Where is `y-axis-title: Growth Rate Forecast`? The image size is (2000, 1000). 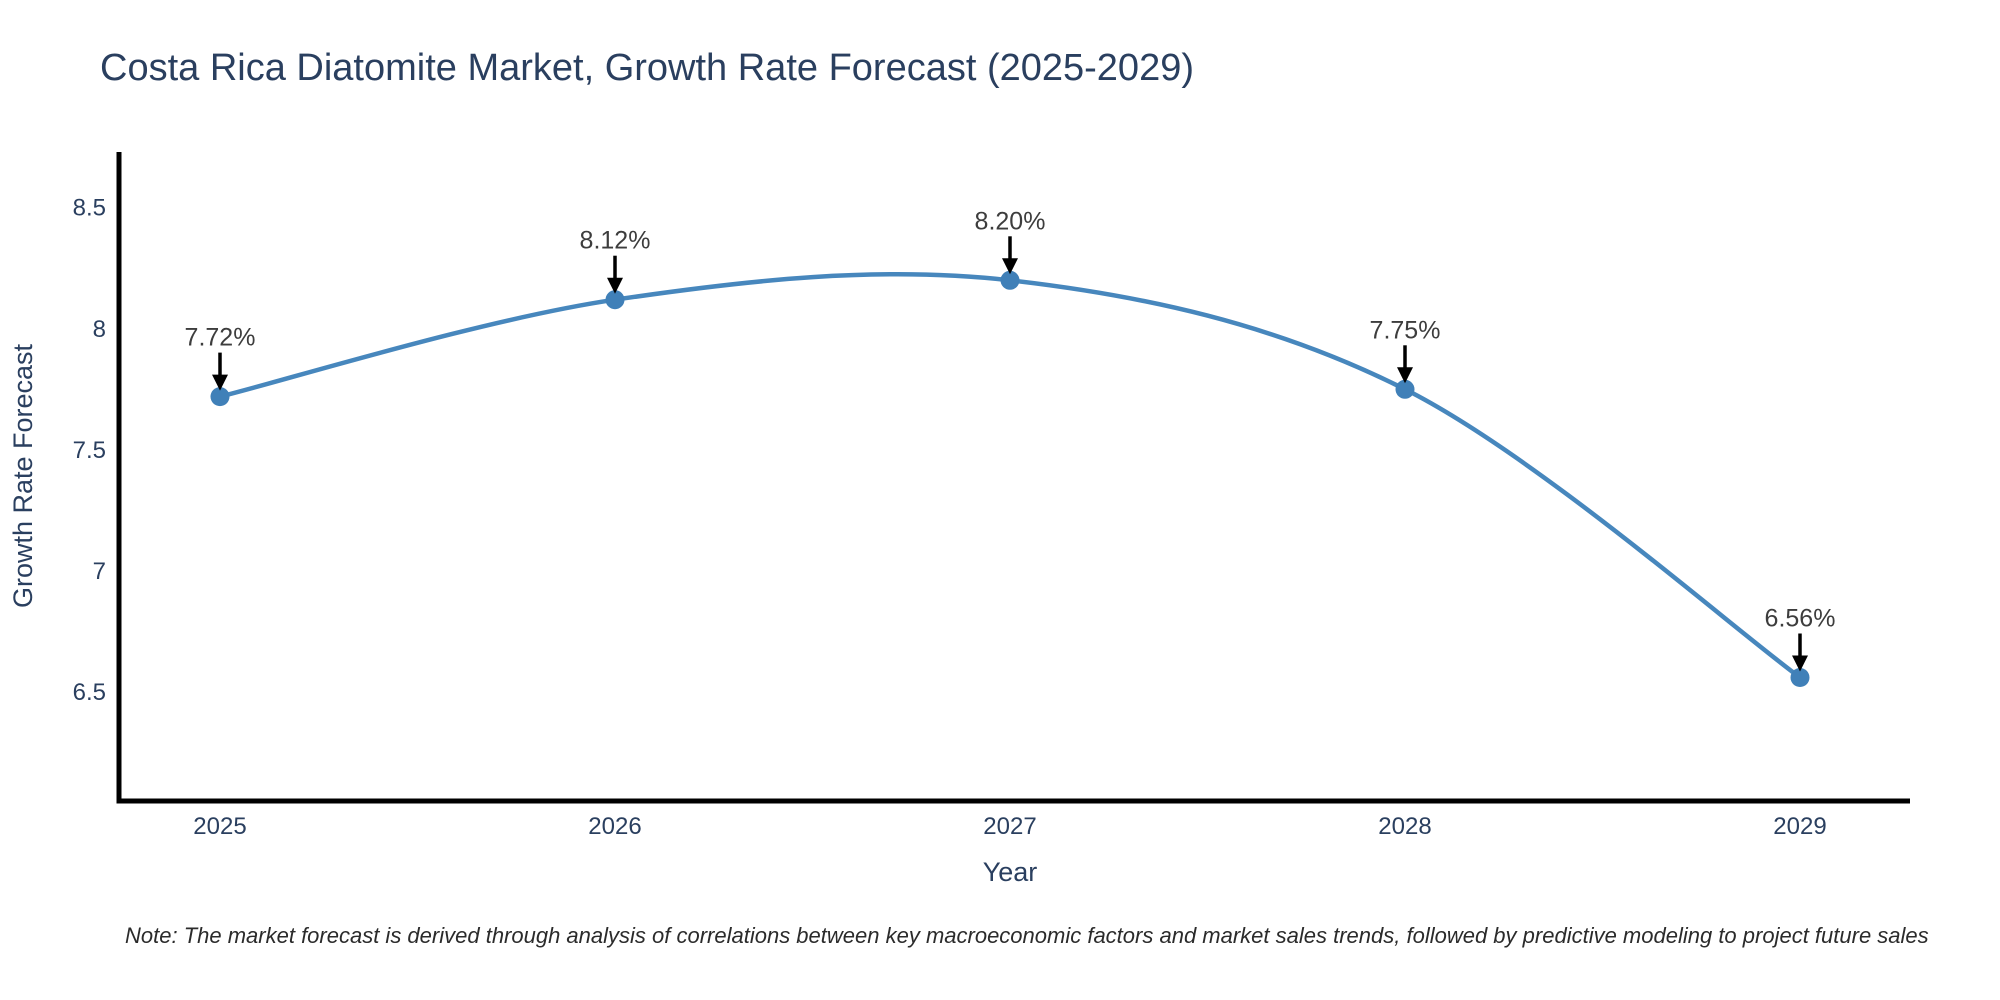
y-axis-title: Growth Rate Forecast is located at coordinates (23, 475).